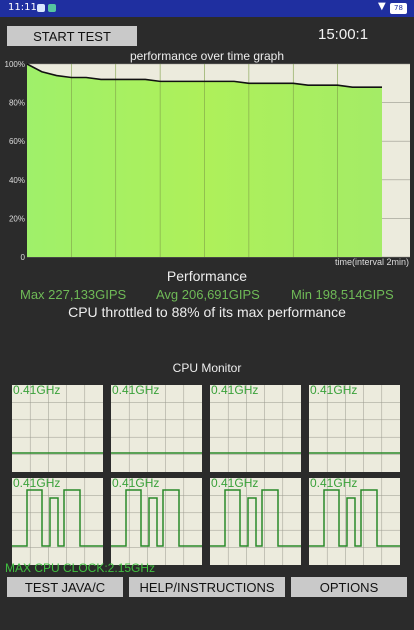  I want to click on max-gips: Max 227,133GIPS, so click(73, 294).